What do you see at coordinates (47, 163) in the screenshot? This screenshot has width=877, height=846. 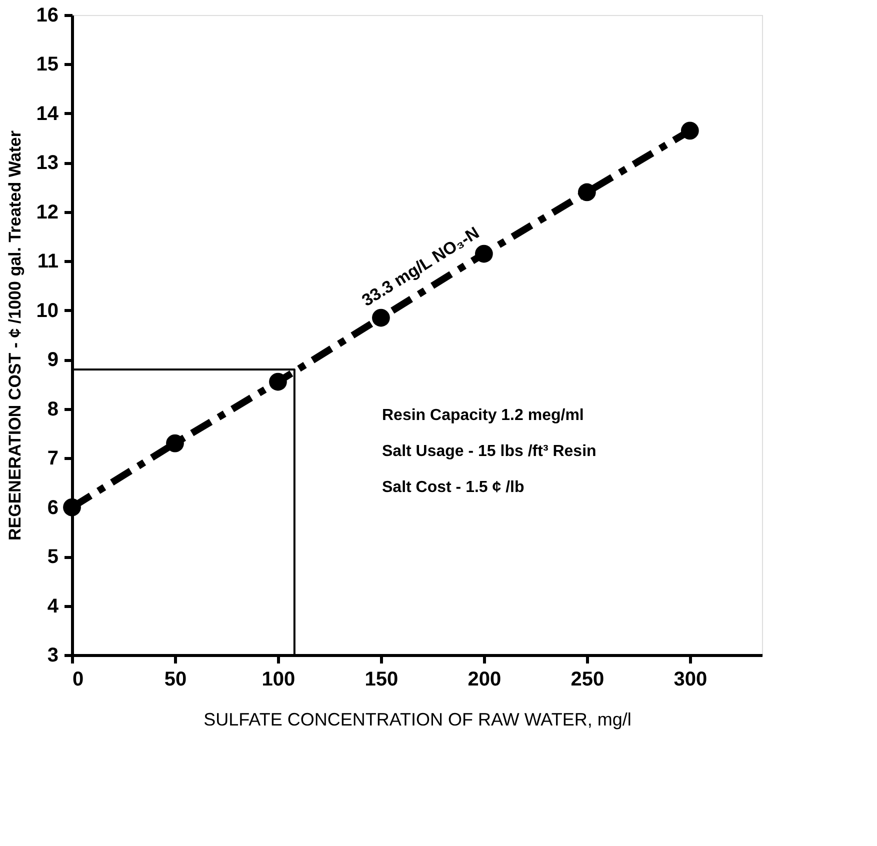 I see `y-tick-label: 13` at bounding box center [47, 163].